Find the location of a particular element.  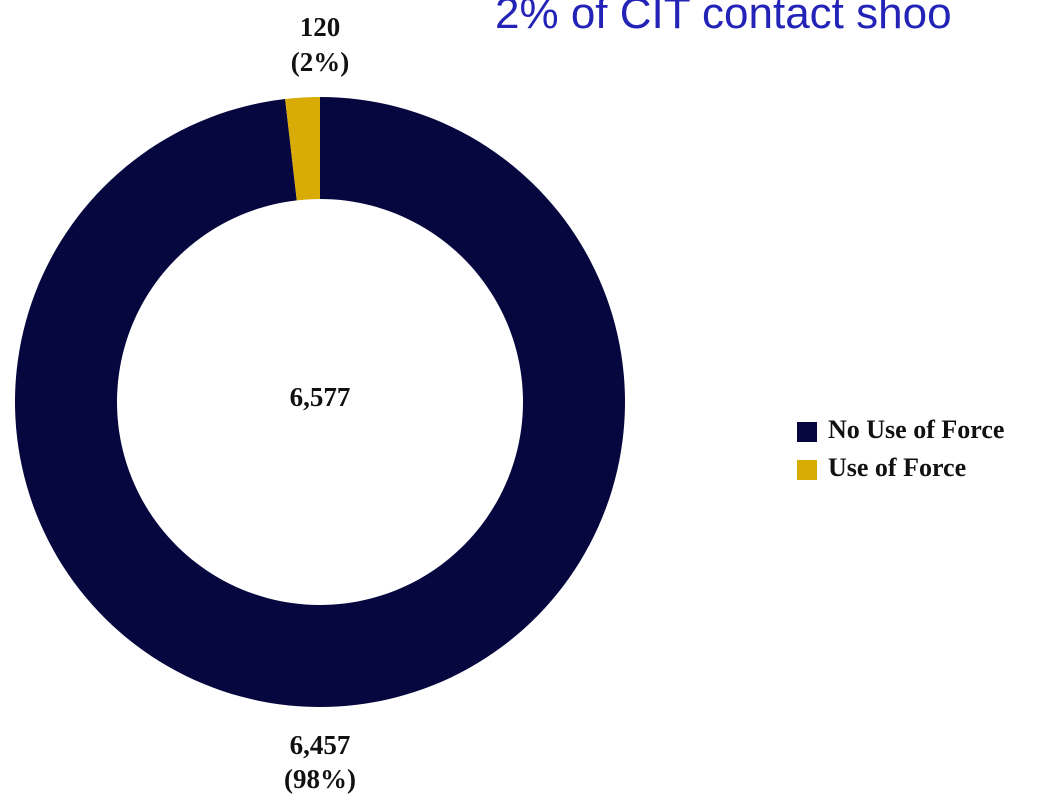

donut-slice is located at coordinates (302, 149).